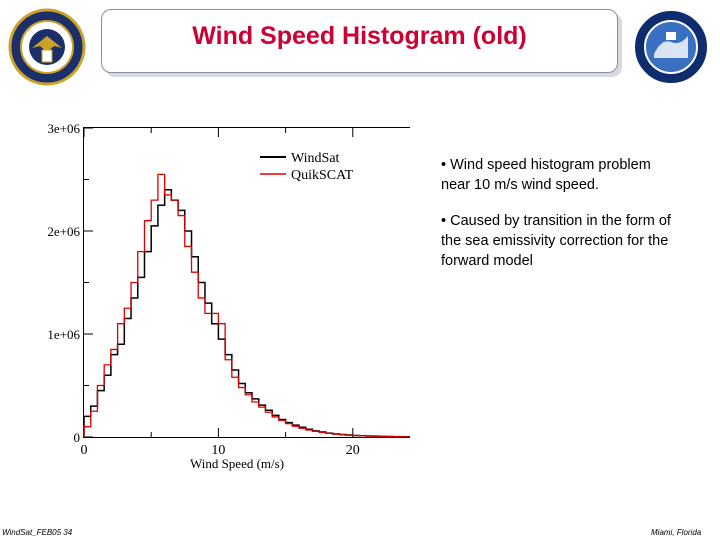  Describe the element at coordinates (237, 463) in the screenshot. I see `x-axis-label: Wind Speed (m/s)` at that location.